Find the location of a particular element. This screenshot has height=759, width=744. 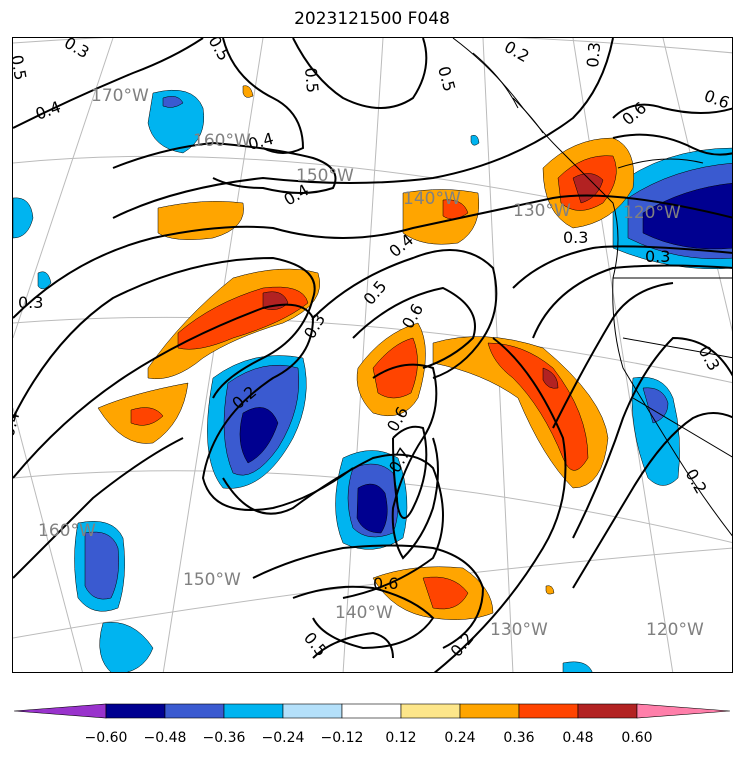

lon-label-160w-north: 160°W is located at coordinates (222, 141).